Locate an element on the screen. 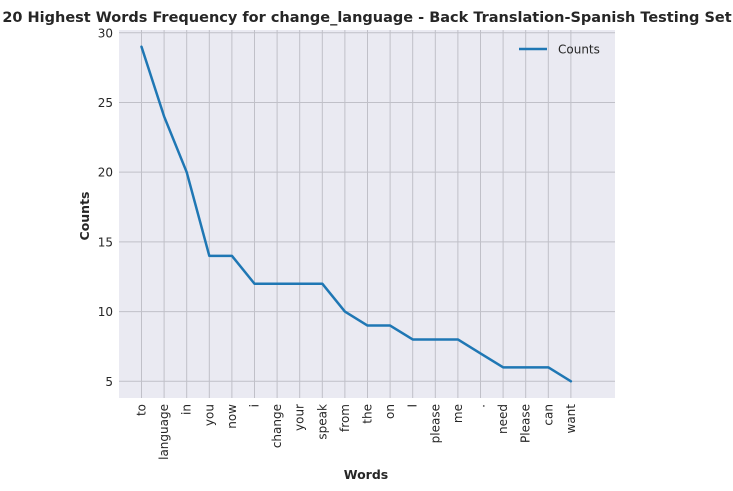  x-tick-label: the is located at coordinates (368, 414).